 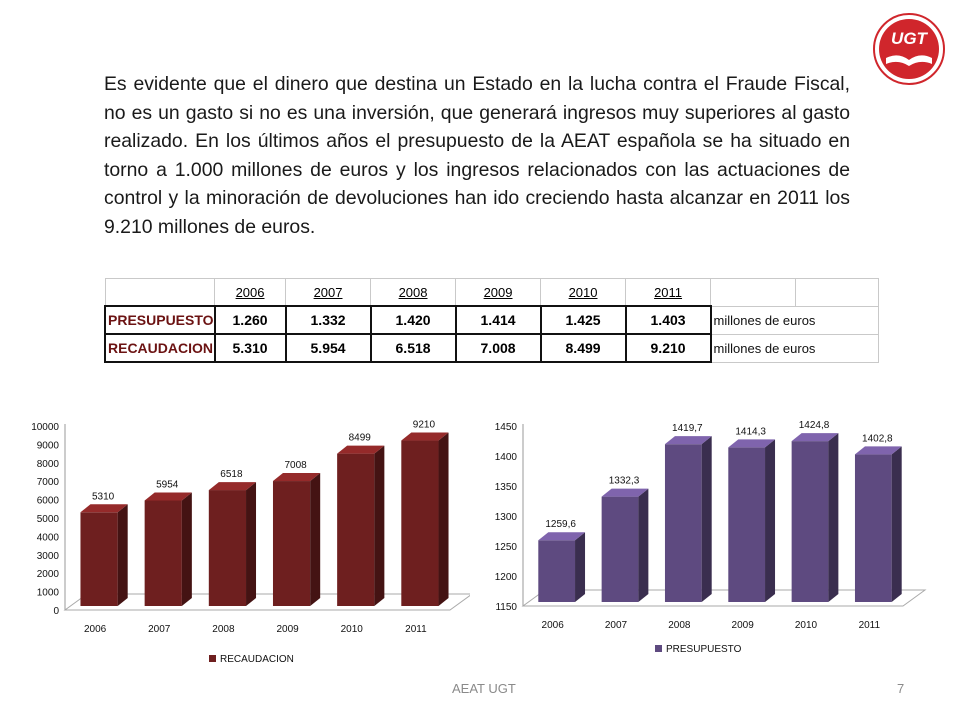 I want to click on legend-swatch, so click(x=212, y=658).